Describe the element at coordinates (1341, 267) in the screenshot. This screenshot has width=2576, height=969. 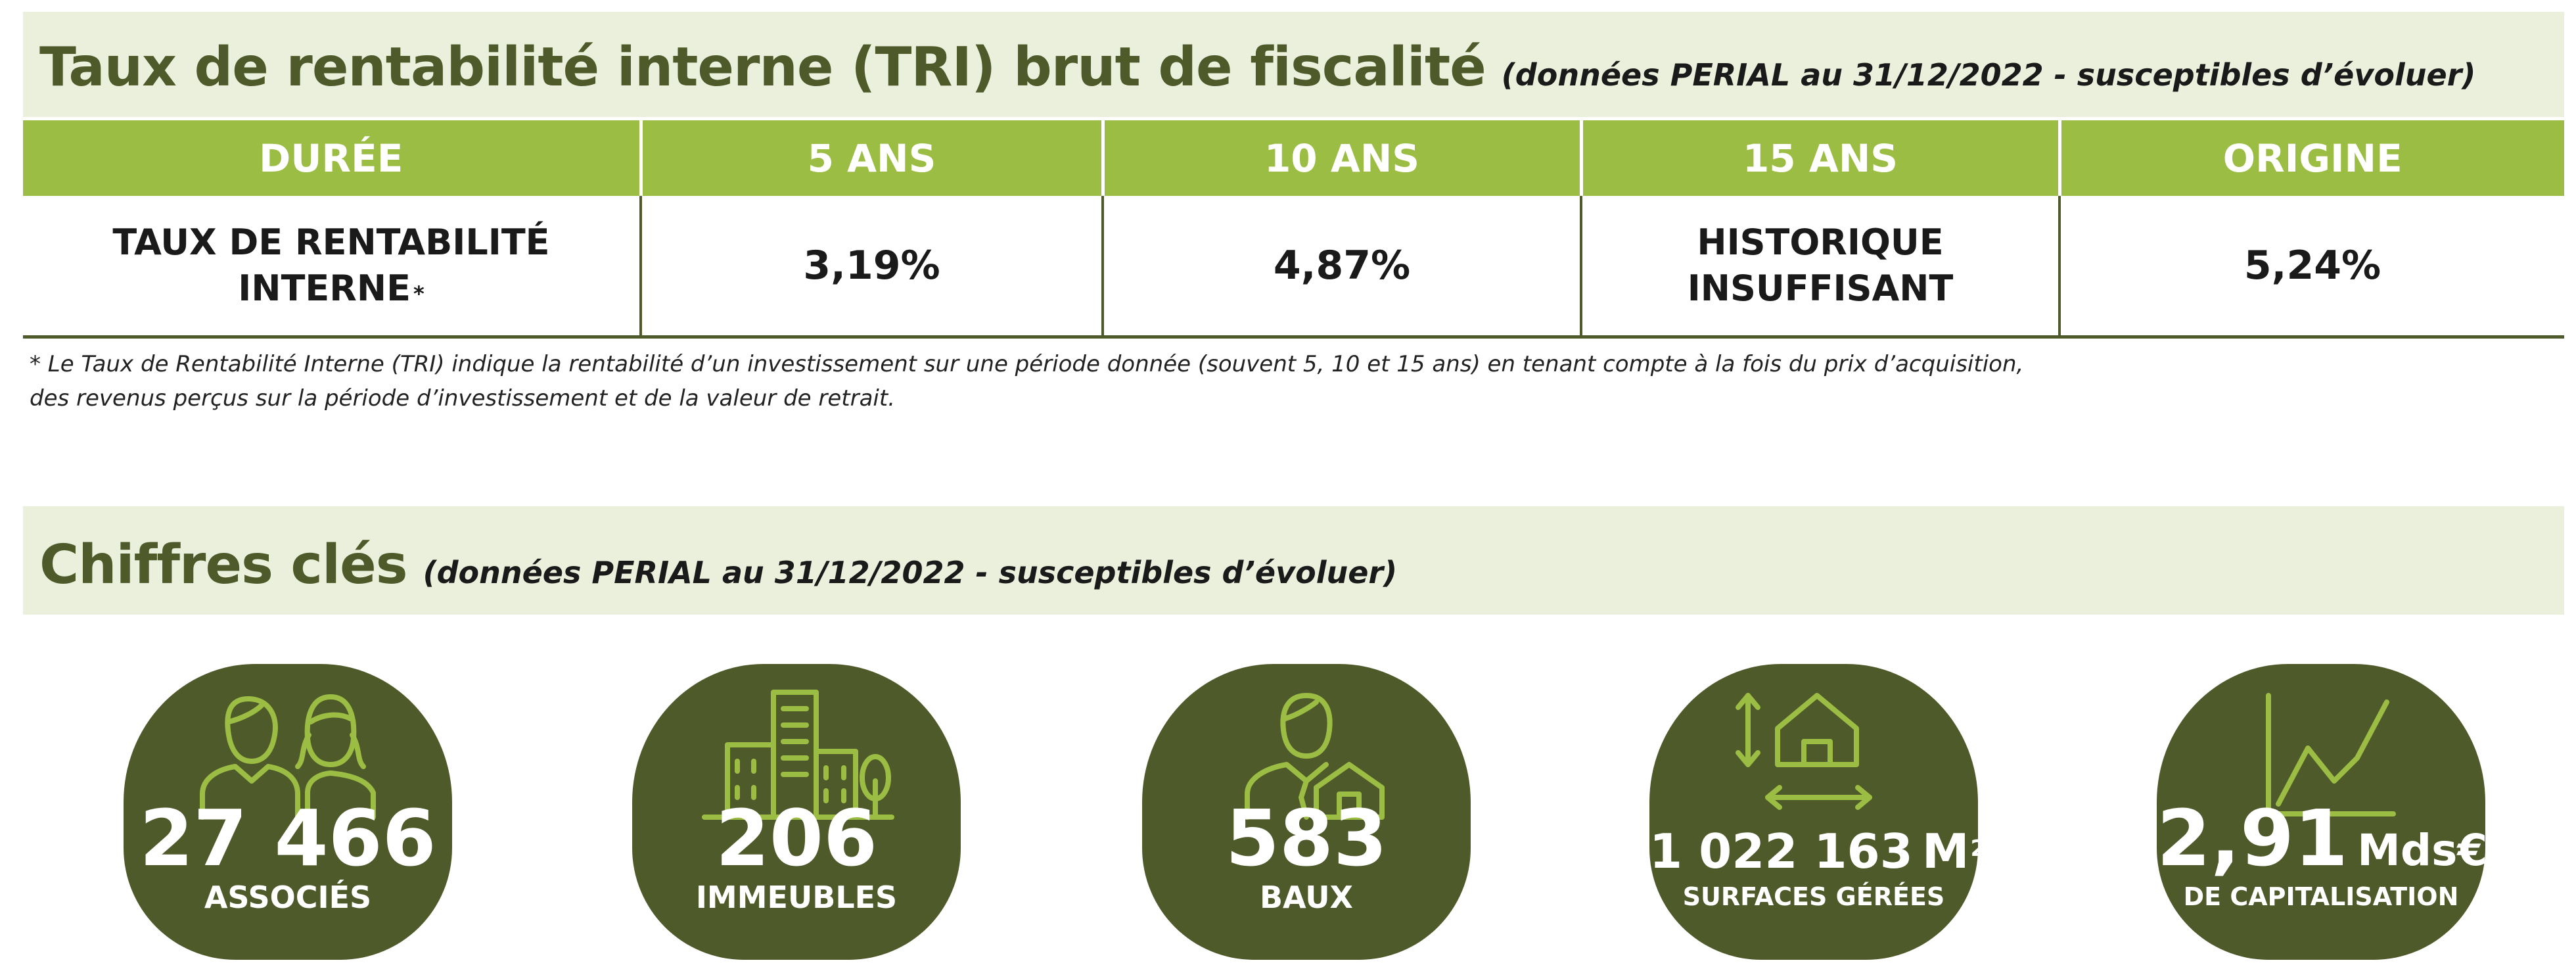
I see `value-10-ans: 4,87%` at that location.